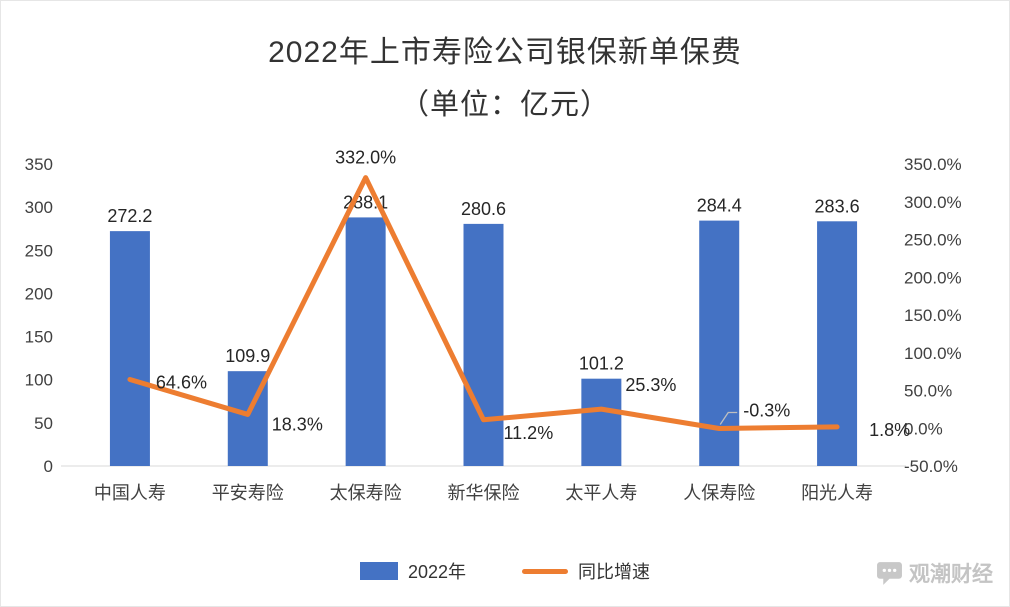 The width and height of the screenshot is (1010, 607). What do you see at coordinates (484, 493) in the screenshot?
I see `x-axis-label: 新华保险` at bounding box center [484, 493].